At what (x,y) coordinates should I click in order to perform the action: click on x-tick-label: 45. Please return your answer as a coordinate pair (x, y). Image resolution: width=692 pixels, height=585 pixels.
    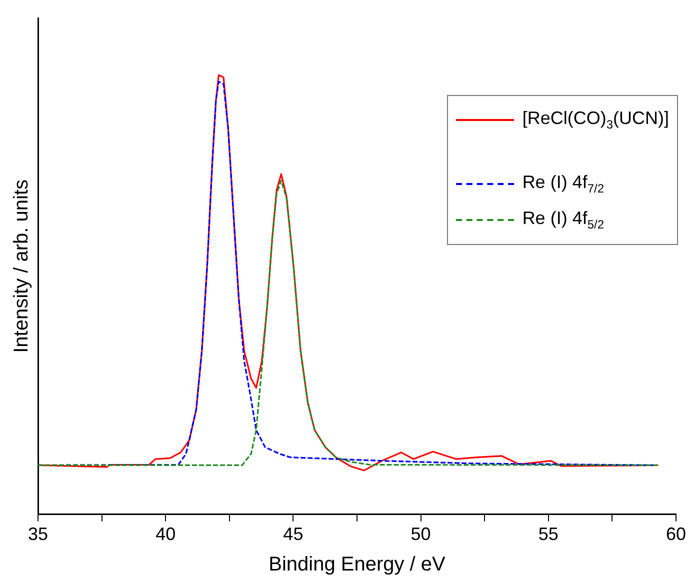
    Looking at the image, I should click on (293, 534).